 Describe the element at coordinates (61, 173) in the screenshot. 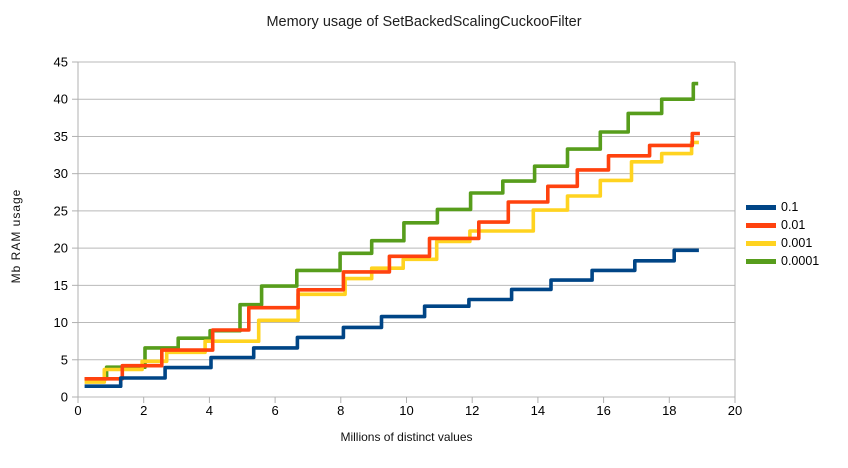

I see `y-tick-label-30: 30` at that location.